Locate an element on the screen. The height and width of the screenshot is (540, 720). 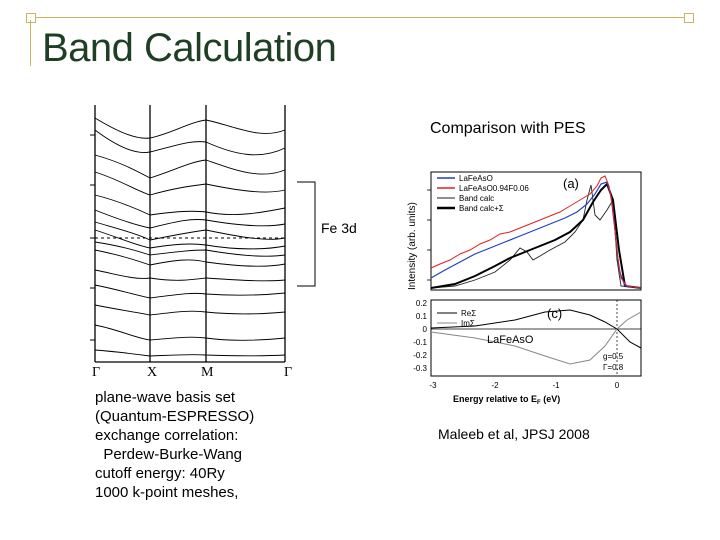
curve-im-sigma is located at coordinates (536, 338).